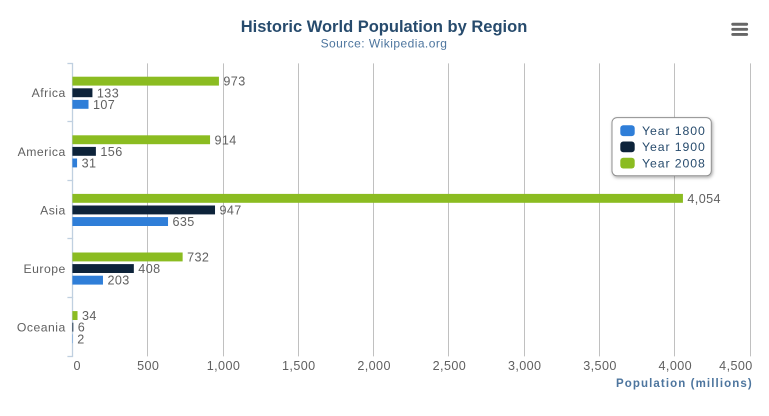 Image resolution: width=769 pixels, height=416 pixels. I want to click on svg-text: Asia, so click(53, 210).